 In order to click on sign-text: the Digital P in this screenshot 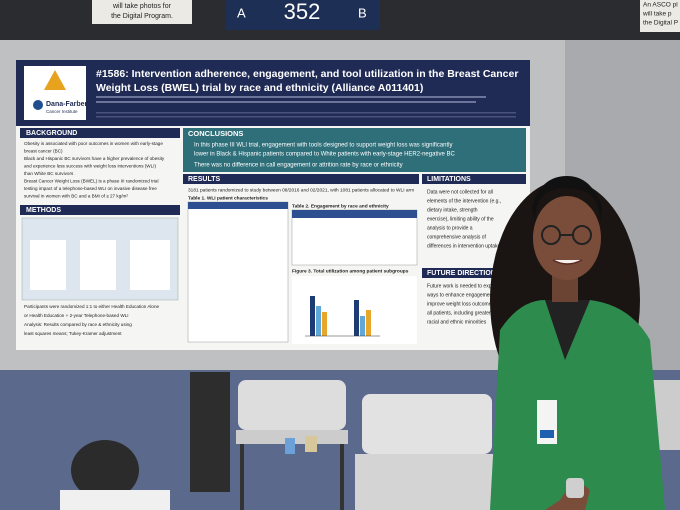, I will do `click(660, 23)`.